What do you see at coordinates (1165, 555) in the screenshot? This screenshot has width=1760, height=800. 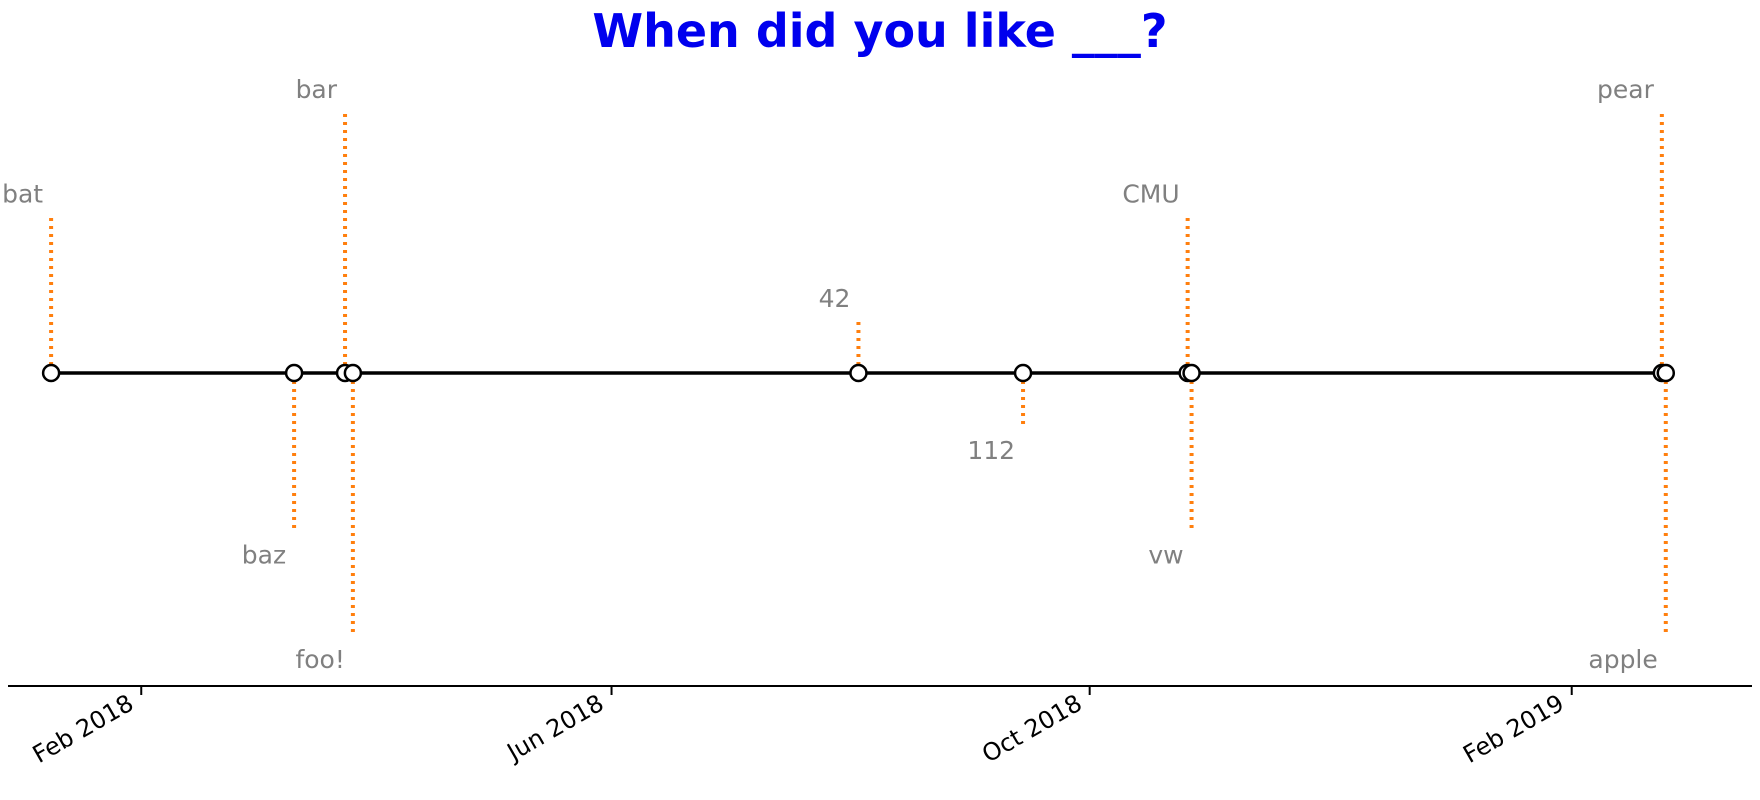 I see `event-label-vw: vw` at bounding box center [1165, 555].